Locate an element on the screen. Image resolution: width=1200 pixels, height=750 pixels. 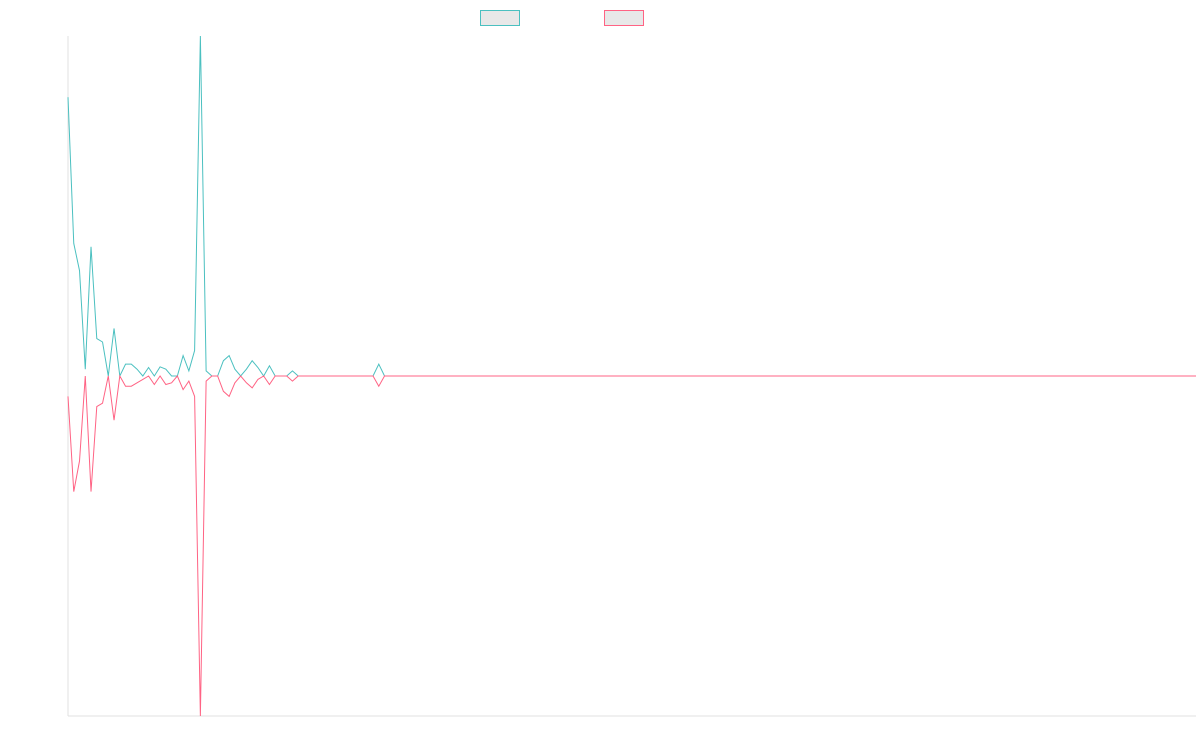
legend-item-series-a is located at coordinates (503, 18).